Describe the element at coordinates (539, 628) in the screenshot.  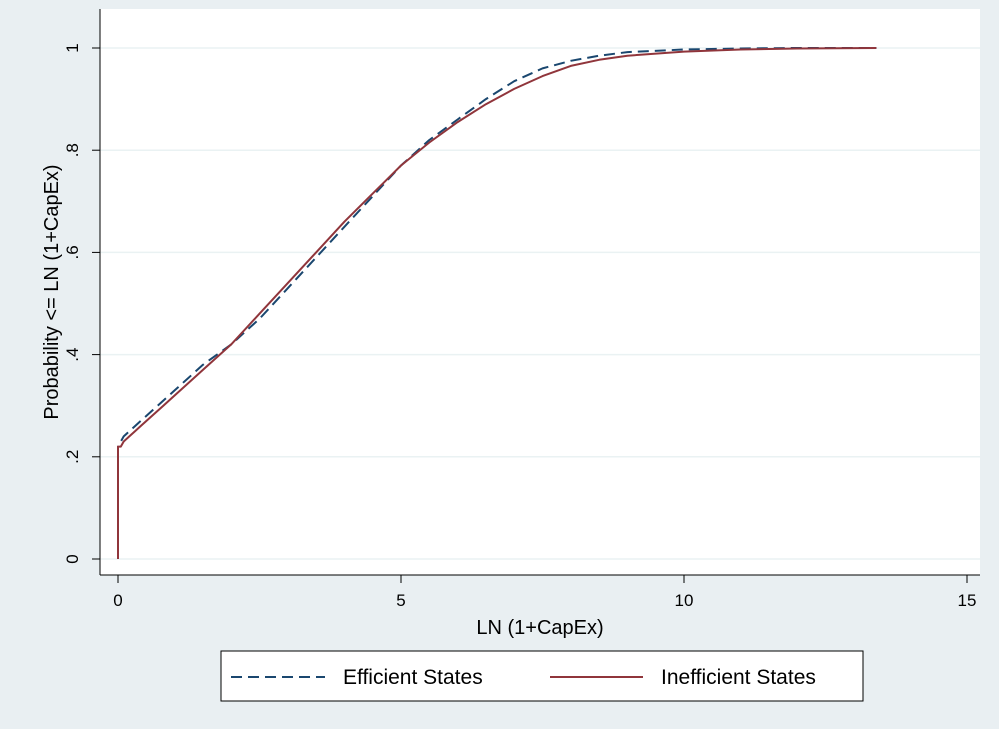
I see `x-axis-title: LN (1+CapEx)` at that location.